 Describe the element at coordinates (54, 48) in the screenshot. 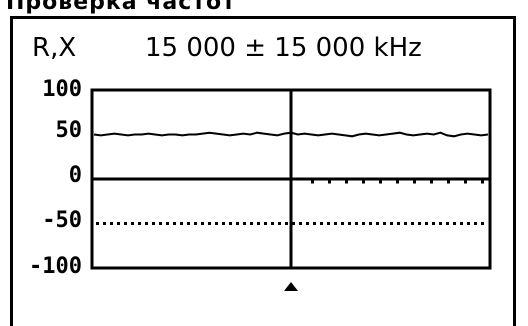

I see `parameter-label: R,X` at that location.